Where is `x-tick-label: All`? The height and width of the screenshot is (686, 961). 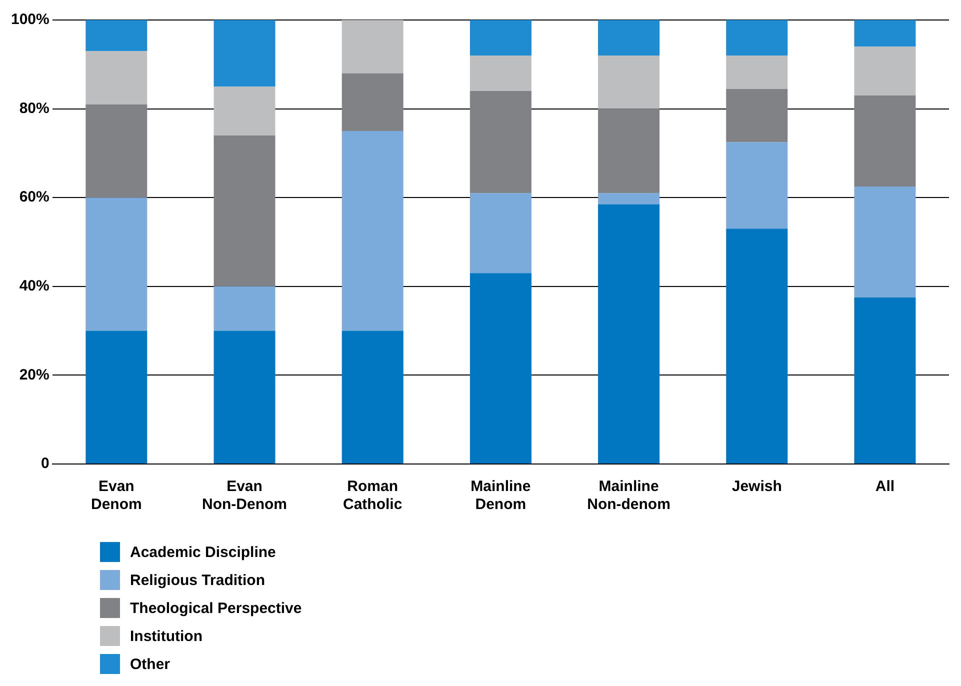
x-tick-label: All is located at coordinates (885, 487).